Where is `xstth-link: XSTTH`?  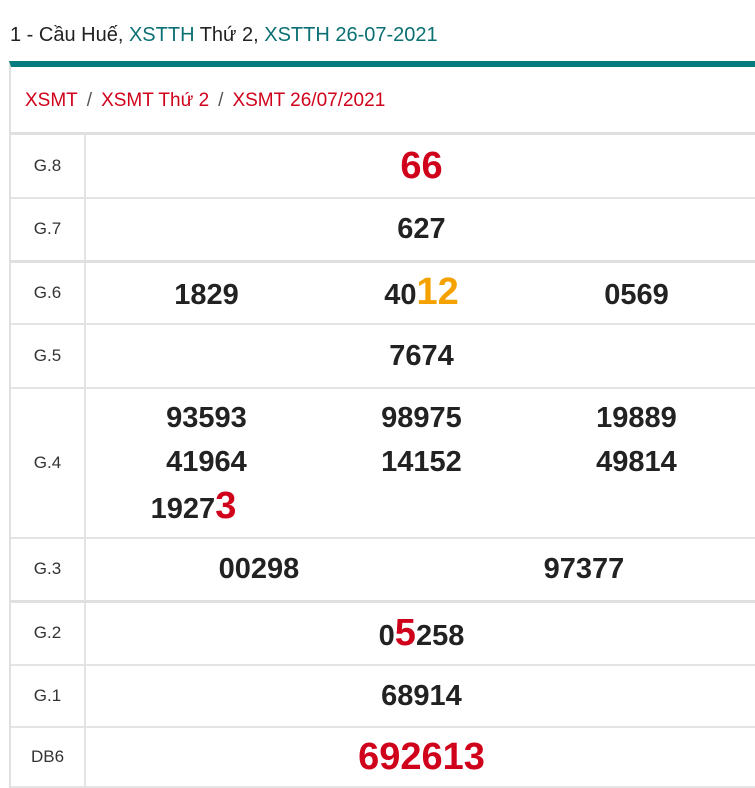 xstth-link: XSTTH is located at coordinates (161, 35).